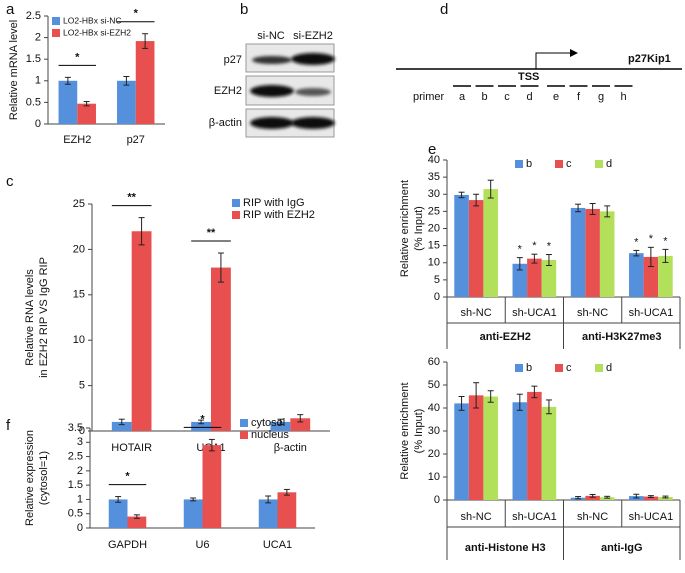 Image resolution: width=685 pixels, height=573 pixels. I want to click on primer-name: d, so click(529, 97).